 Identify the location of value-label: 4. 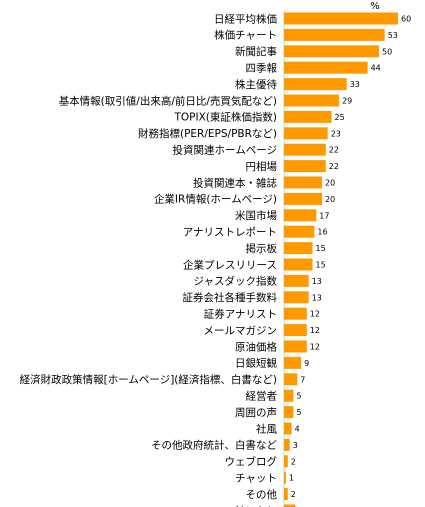
(297, 429).